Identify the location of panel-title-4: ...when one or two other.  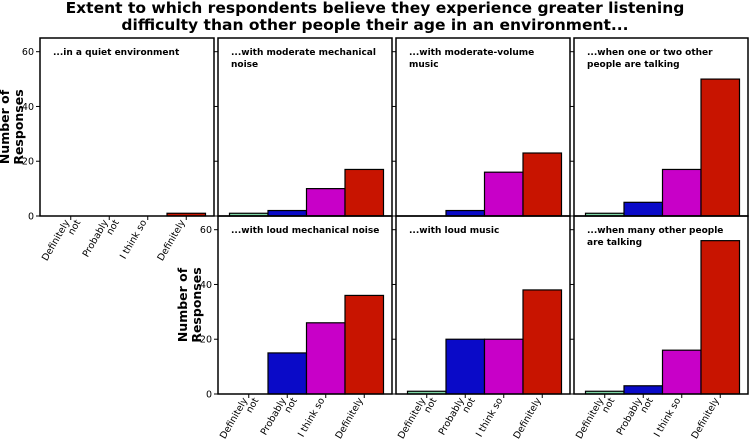
(650, 53).